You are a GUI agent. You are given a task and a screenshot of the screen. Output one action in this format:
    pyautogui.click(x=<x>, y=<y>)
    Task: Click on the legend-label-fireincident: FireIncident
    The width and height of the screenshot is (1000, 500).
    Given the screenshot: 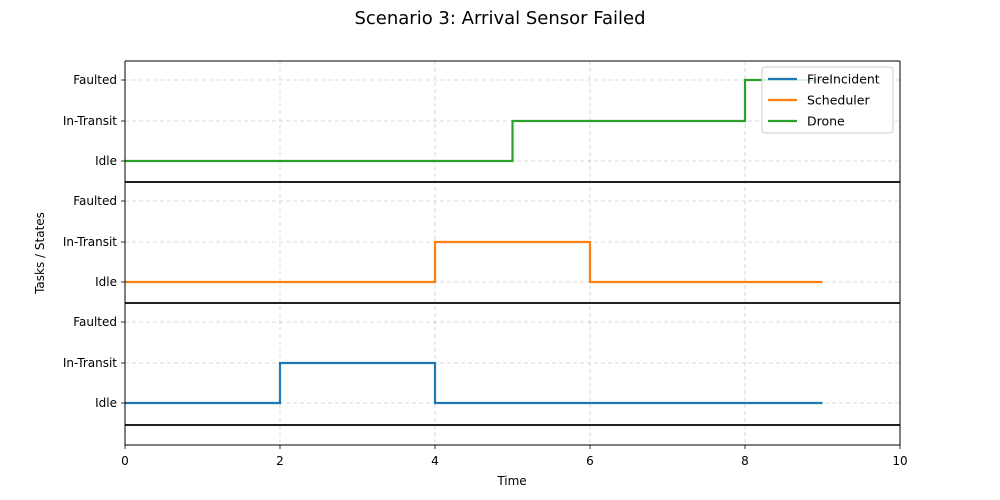 What is the action you would take?
    pyautogui.click(x=843, y=79)
    